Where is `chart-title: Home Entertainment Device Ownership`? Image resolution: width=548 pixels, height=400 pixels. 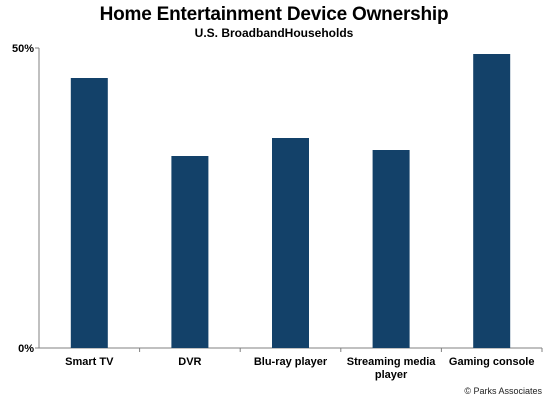 chart-title: Home Entertainment Device Ownership is located at coordinates (274, 14).